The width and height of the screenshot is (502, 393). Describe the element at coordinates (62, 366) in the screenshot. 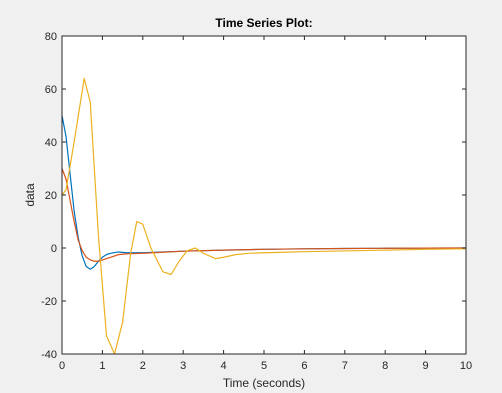

I see `x-tick-label: 0` at that location.